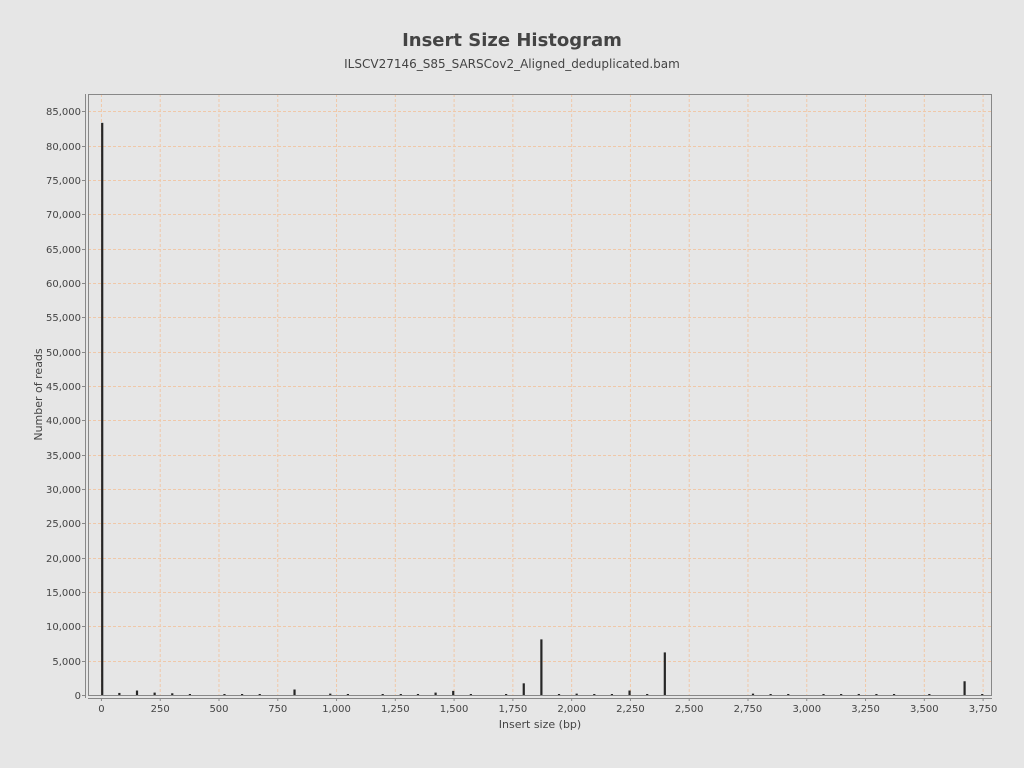 The width and height of the screenshot is (1024, 768). I want to click on y-tick-label: 35,000, so click(63, 456).